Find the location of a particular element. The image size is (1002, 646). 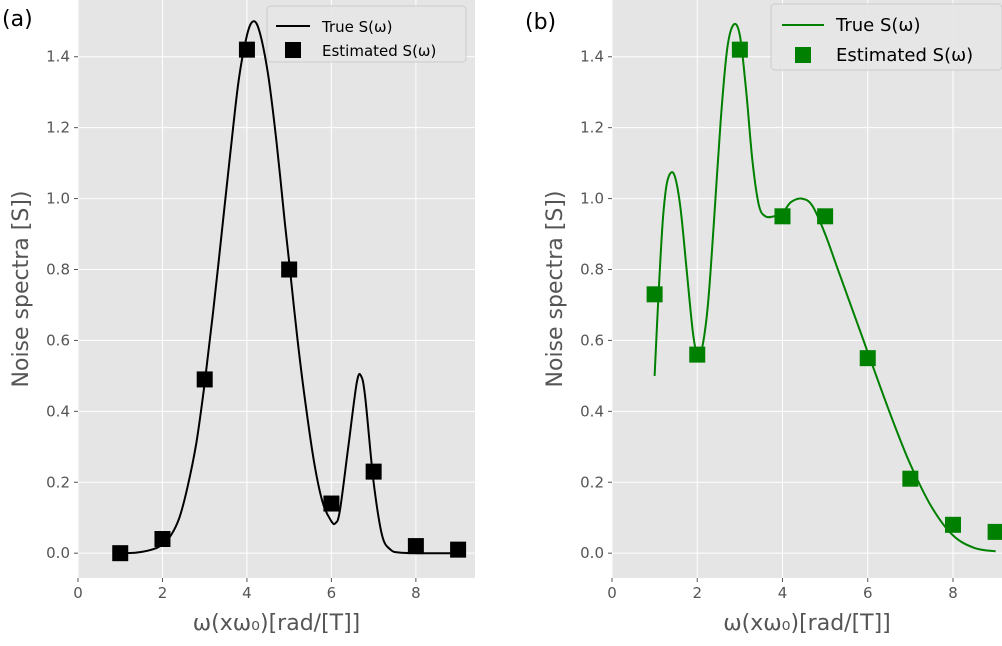

panel-b-legend-true-label: True S(ω) is located at coordinates (878, 25).